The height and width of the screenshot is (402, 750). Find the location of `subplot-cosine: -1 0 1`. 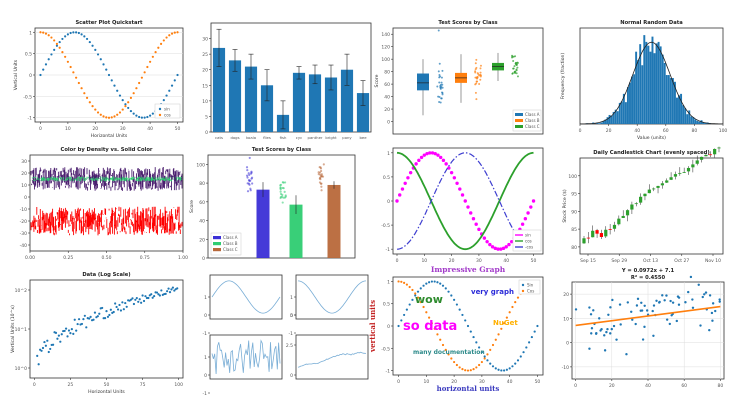

subplot-cosine: -1 0 1 is located at coordinates (329, 305).